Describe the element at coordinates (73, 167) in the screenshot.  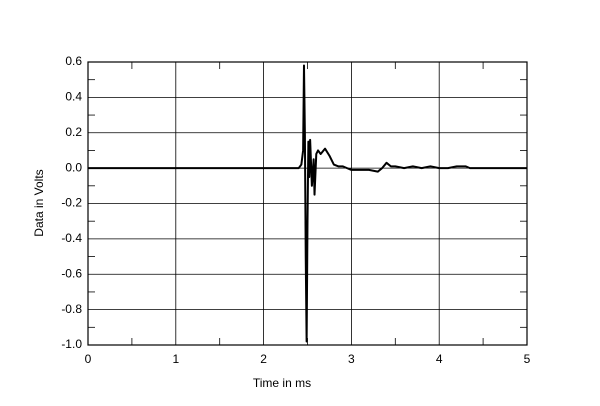
I see `y-tick-label: 0.0` at that location.